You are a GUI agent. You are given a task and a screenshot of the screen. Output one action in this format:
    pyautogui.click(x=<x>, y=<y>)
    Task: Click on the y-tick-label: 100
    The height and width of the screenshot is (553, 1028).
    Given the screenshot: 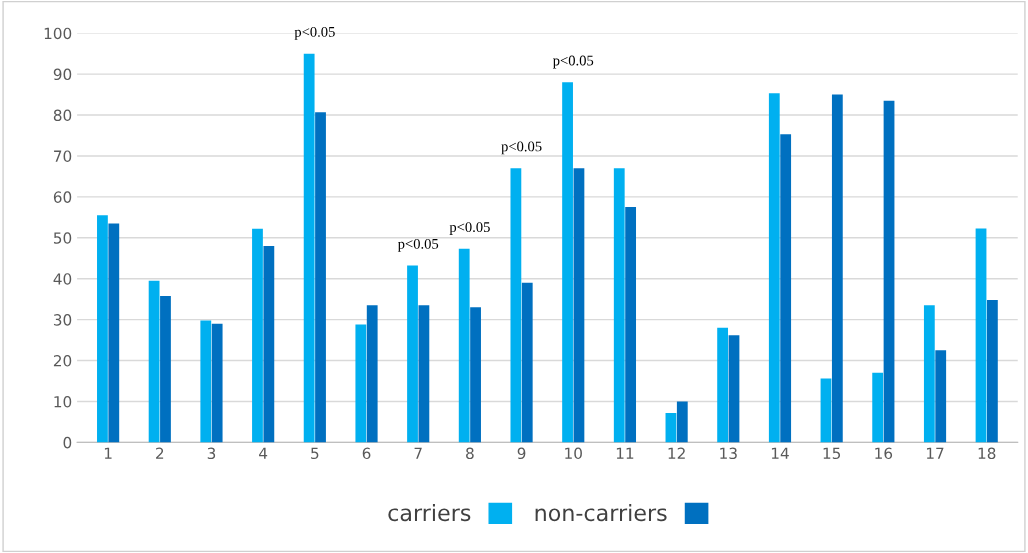 What is the action you would take?
    pyautogui.click(x=58, y=33)
    